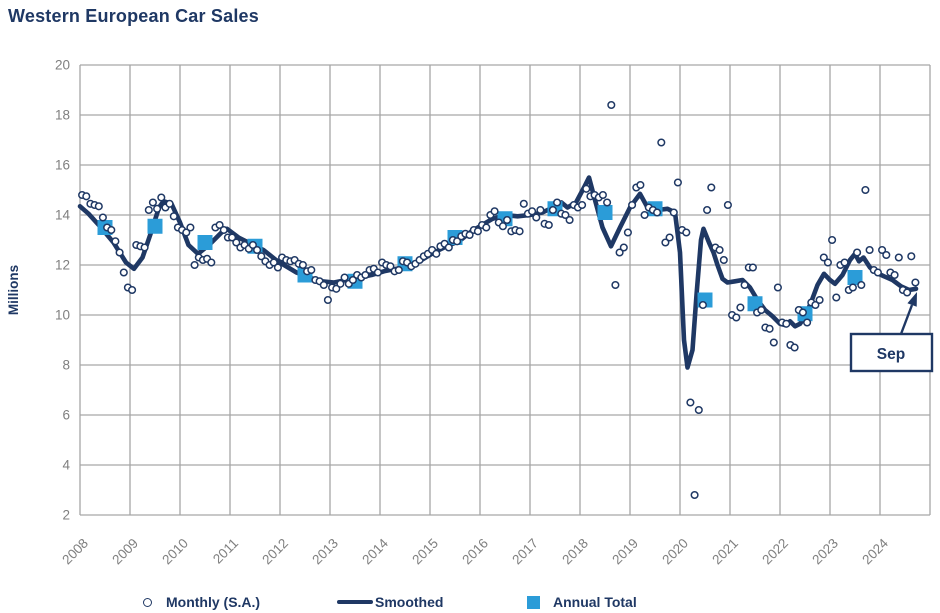 The width and height of the screenshot is (940, 613). What do you see at coordinates (133, 16) in the screenshot?
I see `chart-title: Western European Car Sales` at bounding box center [133, 16].